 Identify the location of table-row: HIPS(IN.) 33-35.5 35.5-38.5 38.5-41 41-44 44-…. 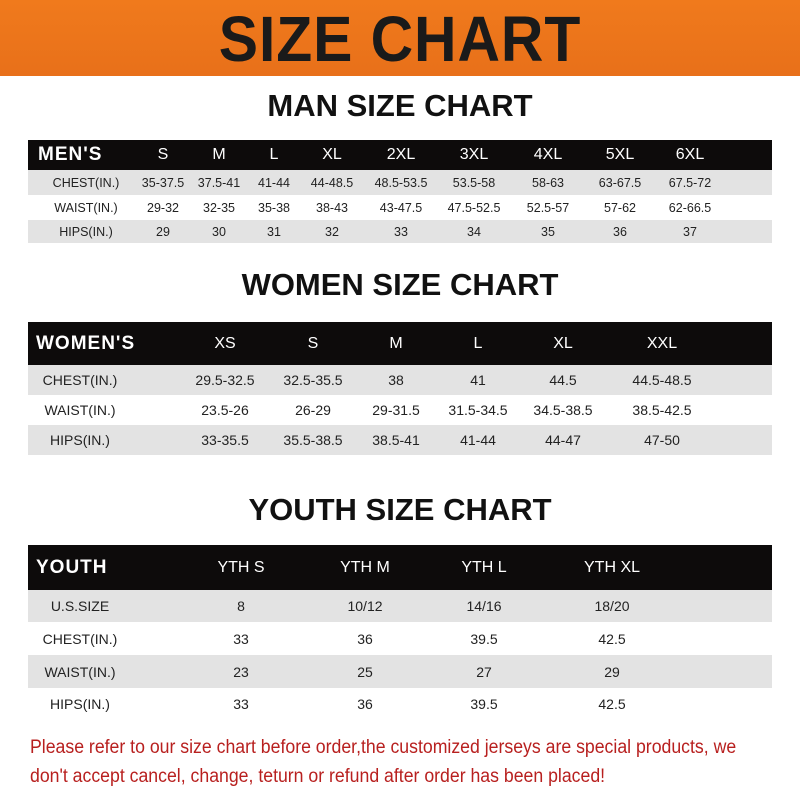
(400, 440).